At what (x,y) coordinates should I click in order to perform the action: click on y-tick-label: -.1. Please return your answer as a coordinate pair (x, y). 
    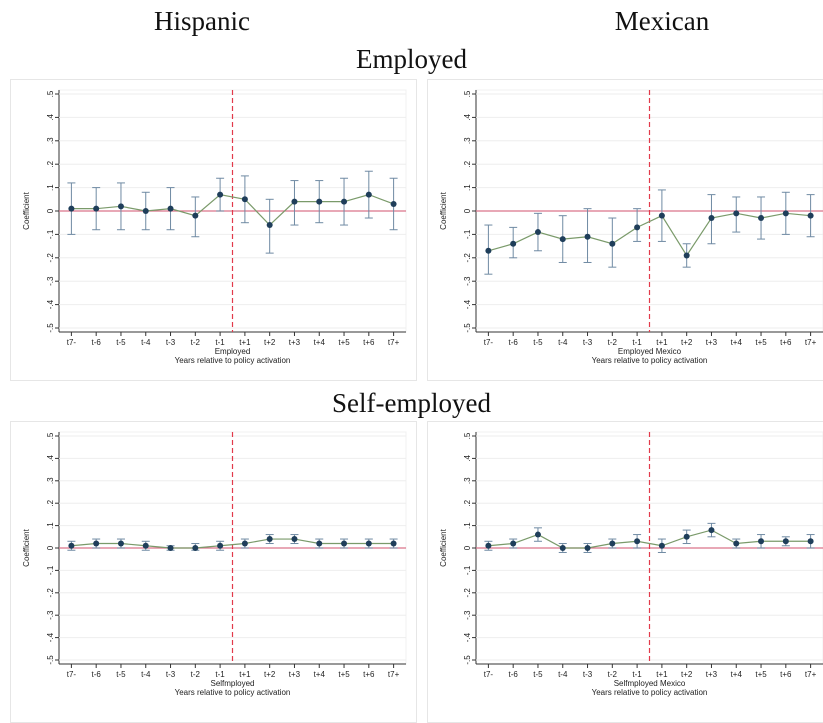
    Looking at the image, I should click on (50, 570).